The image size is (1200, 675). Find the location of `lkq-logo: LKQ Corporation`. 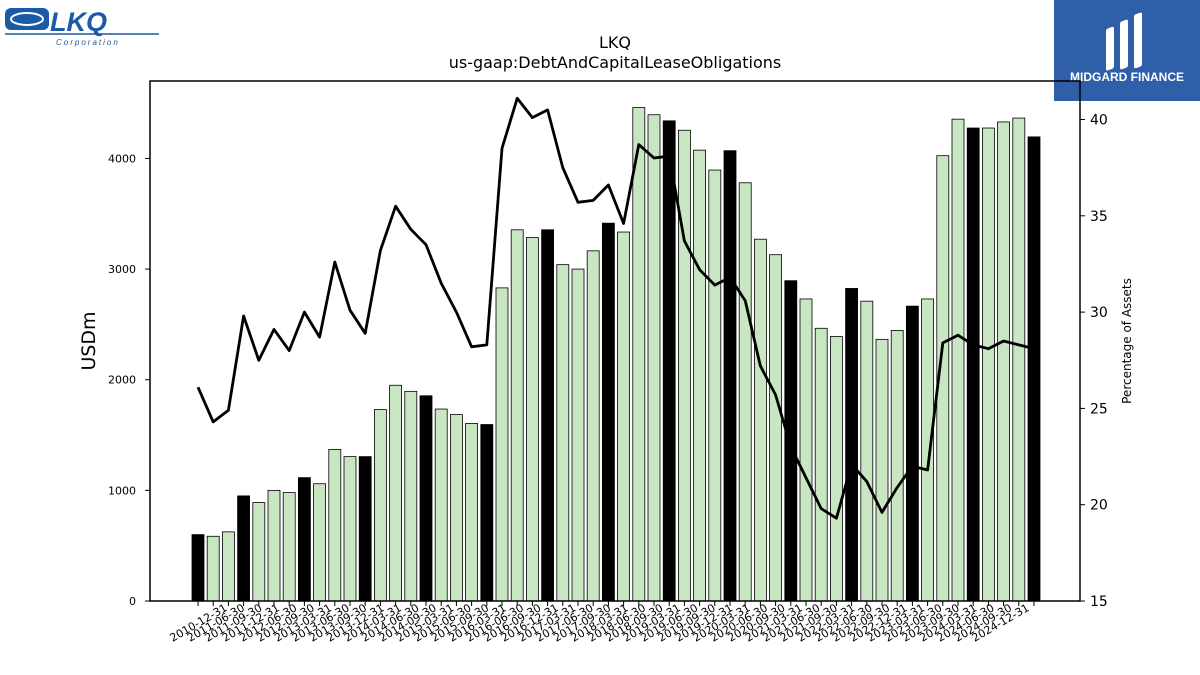

lkq-logo: LKQ Corporation is located at coordinates (82, 26).